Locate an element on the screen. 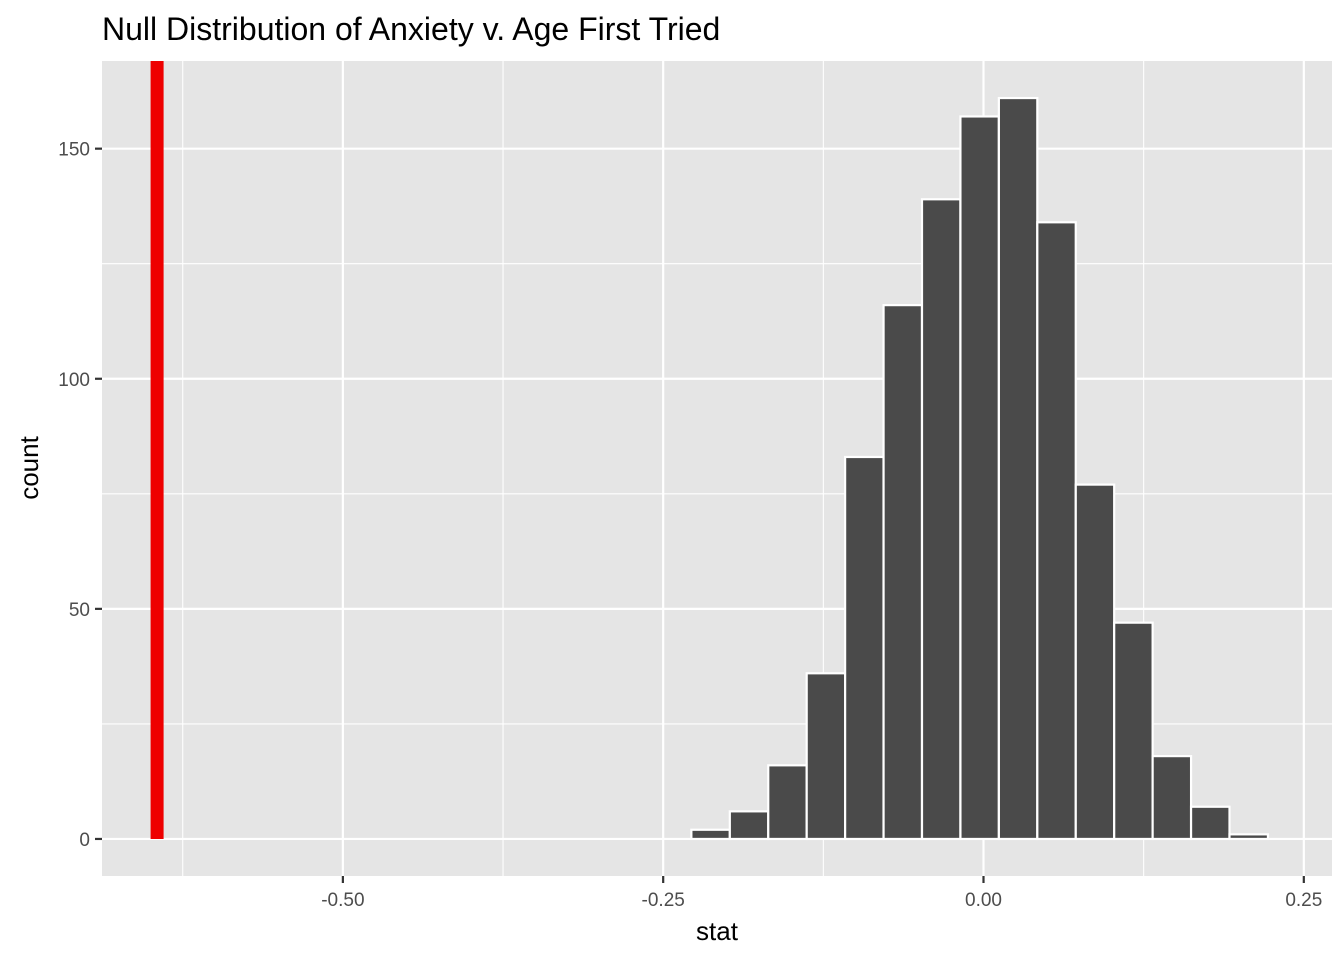  x-tick-label: -0.50 is located at coordinates (342, 900).